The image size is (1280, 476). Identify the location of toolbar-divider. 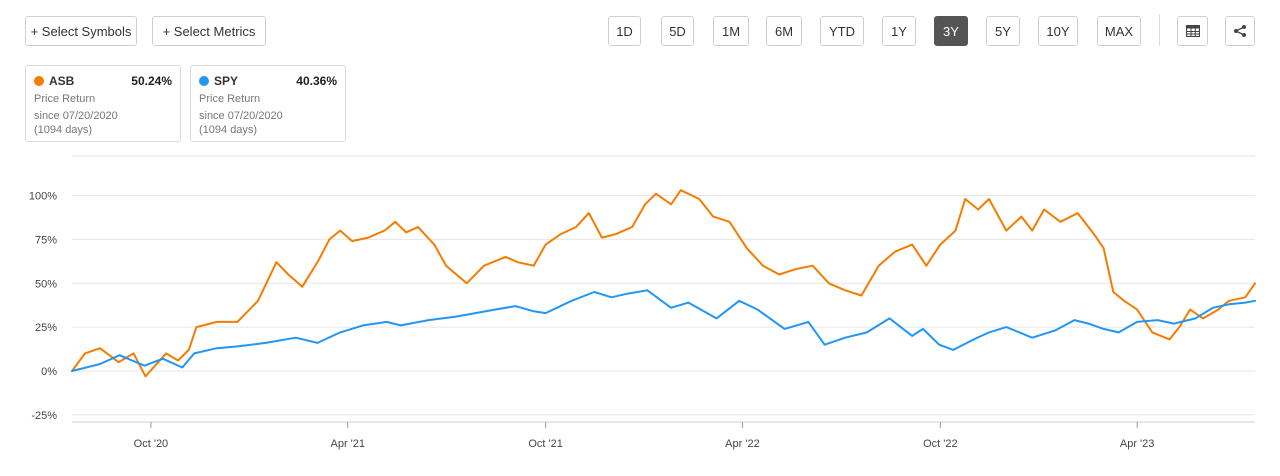
(1159, 30).